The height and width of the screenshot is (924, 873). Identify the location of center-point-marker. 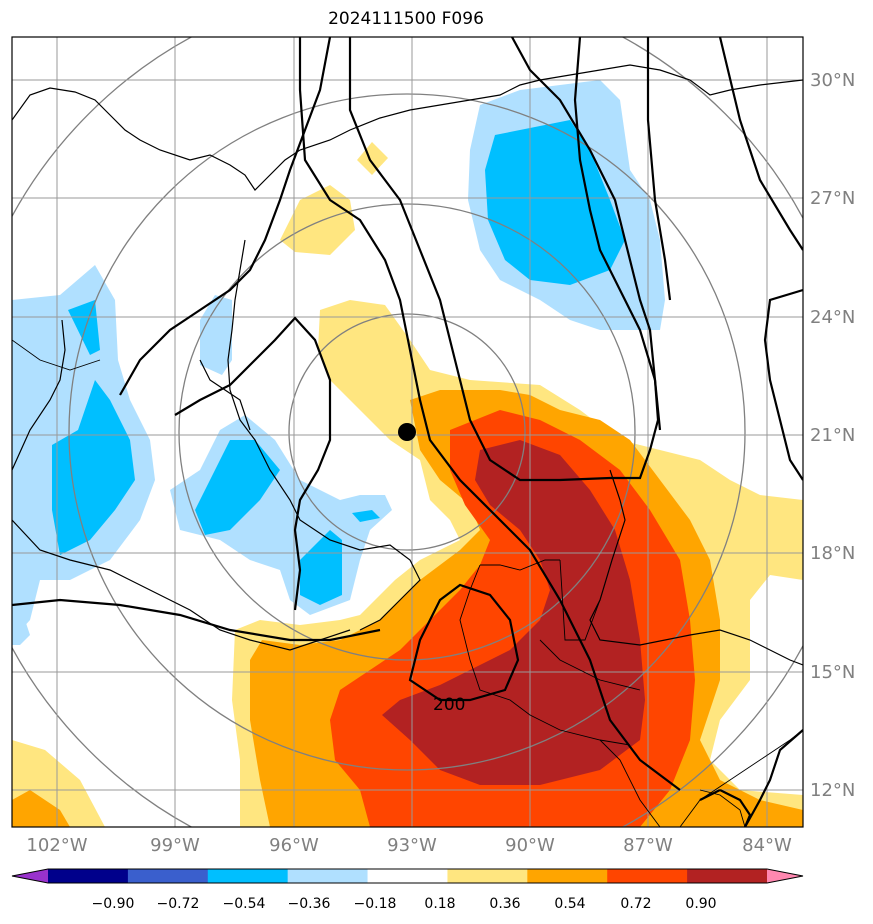
(407, 432).